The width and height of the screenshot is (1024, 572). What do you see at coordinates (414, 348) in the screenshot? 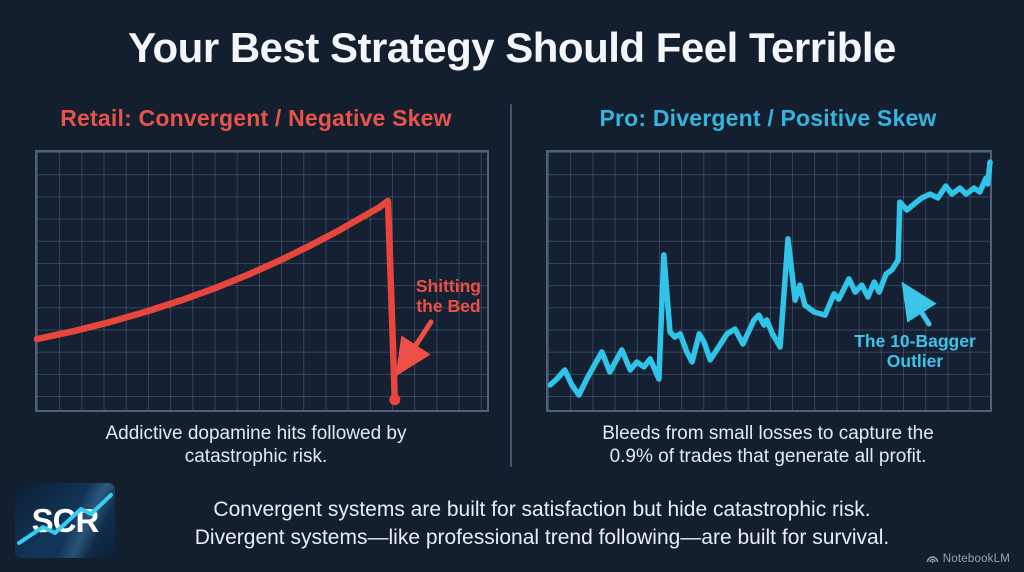
I see `retail-annotation-arrow` at bounding box center [414, 348].